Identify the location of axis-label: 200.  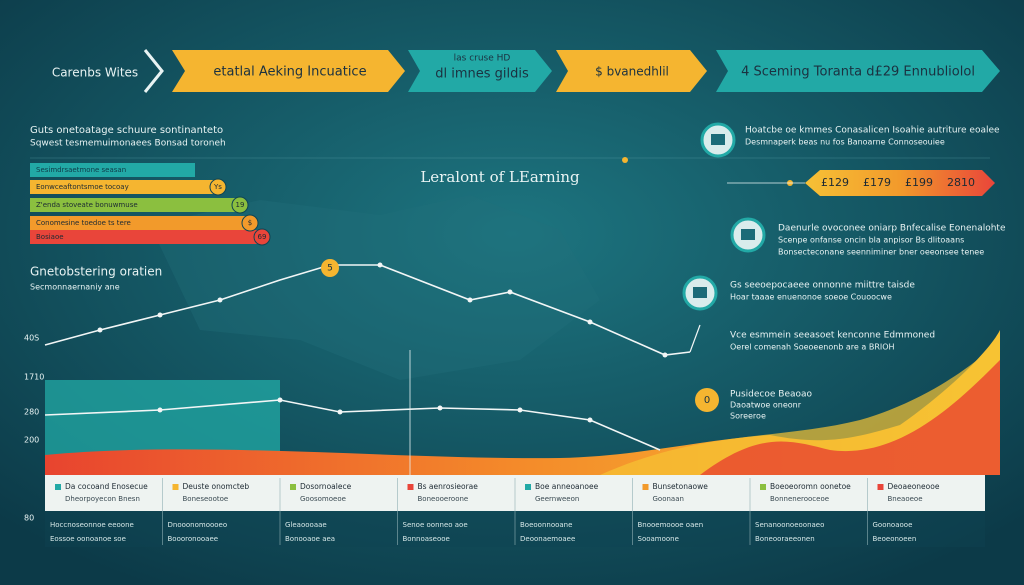
(31, 440).